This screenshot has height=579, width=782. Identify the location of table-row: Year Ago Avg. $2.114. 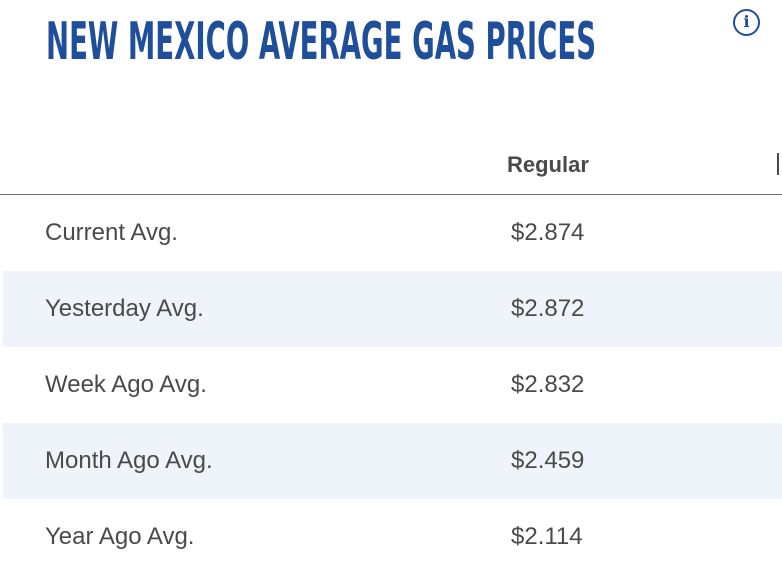
(392, 537).